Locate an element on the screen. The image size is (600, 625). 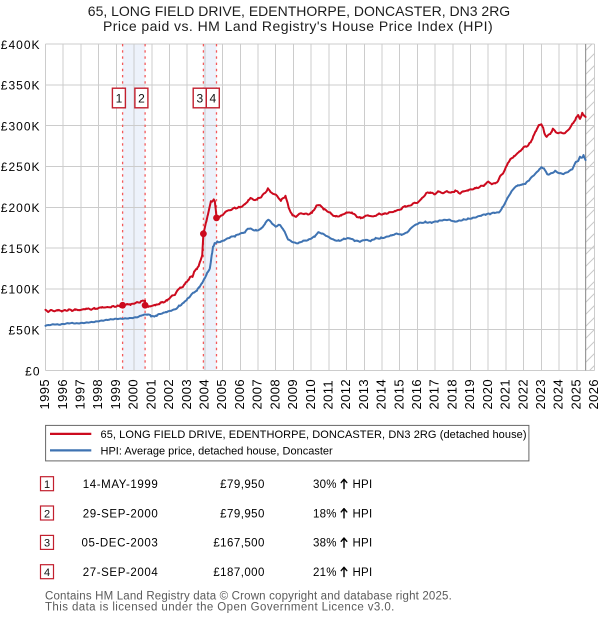
svg-text: 2014 is located at coordinates (381, 394).